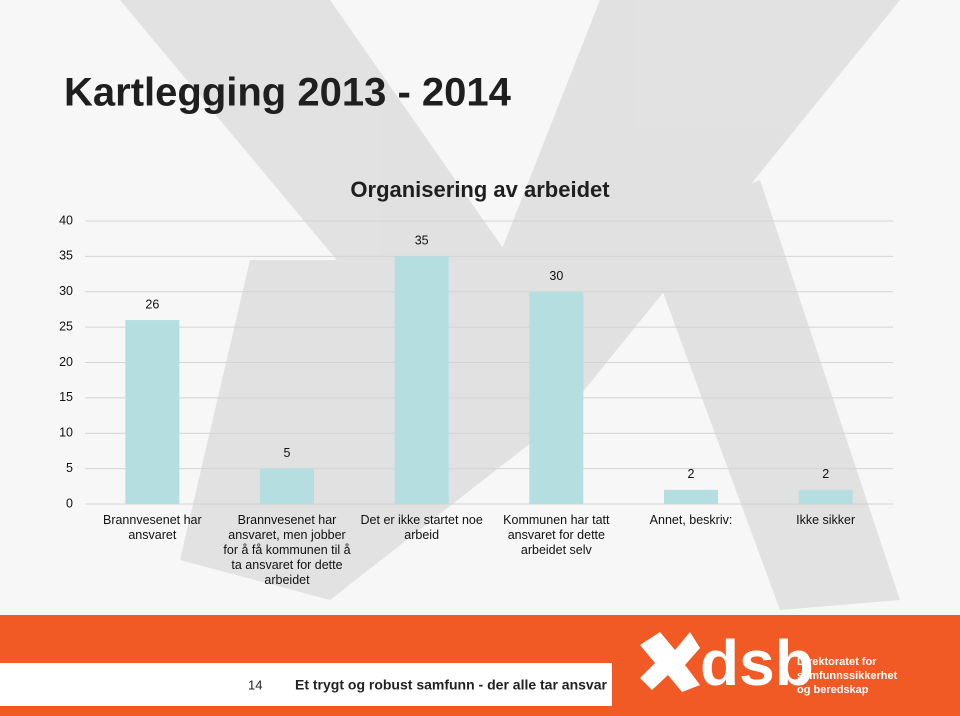 This screenshot has height=716, width=960. Describe the element at coordinates (480, 189) in the screenshot. I see `chart-title: Organisering av arbeidet` at that location.